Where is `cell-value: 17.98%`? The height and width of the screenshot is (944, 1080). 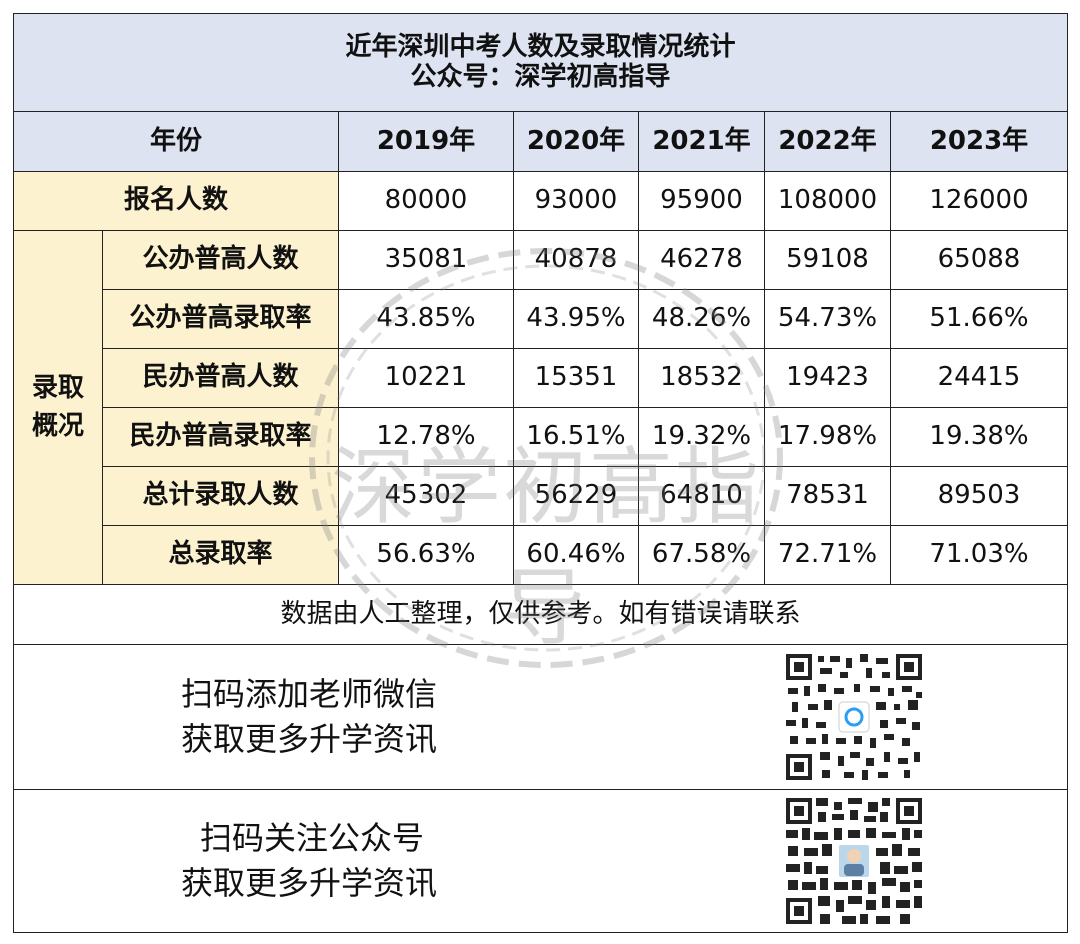
cell-value: 17.98% is located at coordinates (827, 437).